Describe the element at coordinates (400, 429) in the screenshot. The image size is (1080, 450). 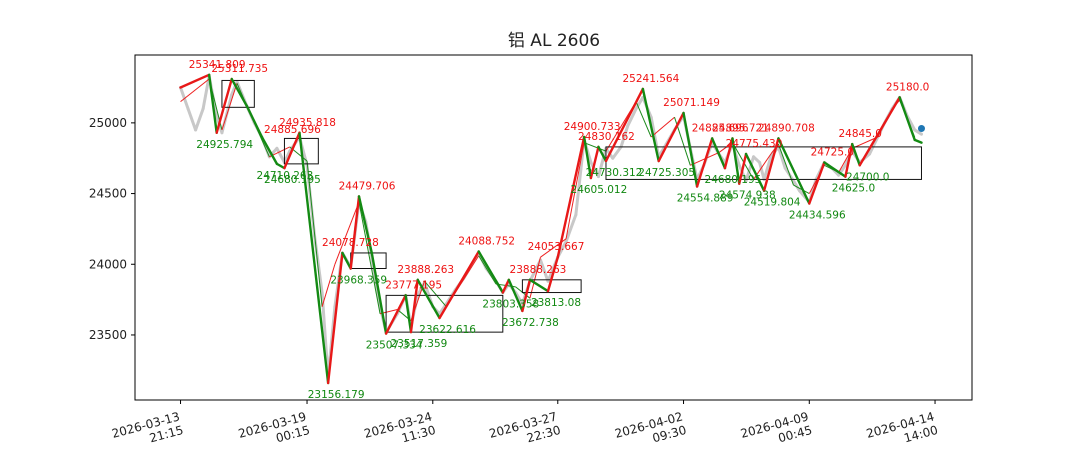
I see `x-tick-label: 2026-03-2411:30` at that location.